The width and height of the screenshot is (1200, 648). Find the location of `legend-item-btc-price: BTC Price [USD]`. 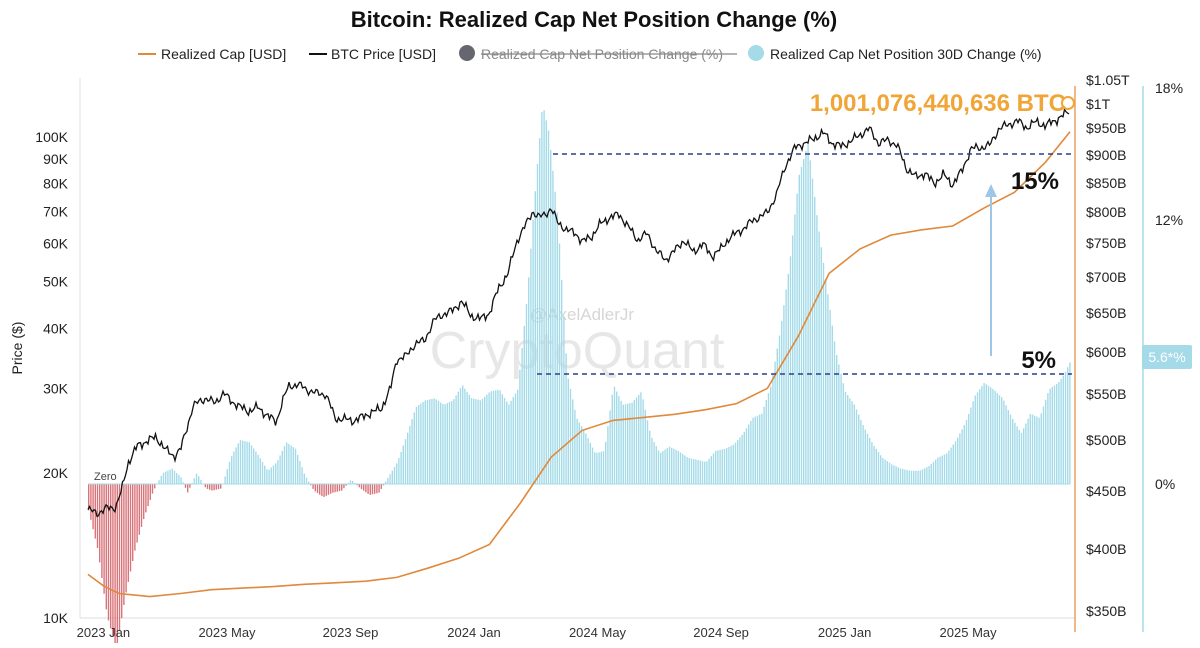

legend-item-btc-price: BTC Price [USD] is located at coordinates (372, 54).